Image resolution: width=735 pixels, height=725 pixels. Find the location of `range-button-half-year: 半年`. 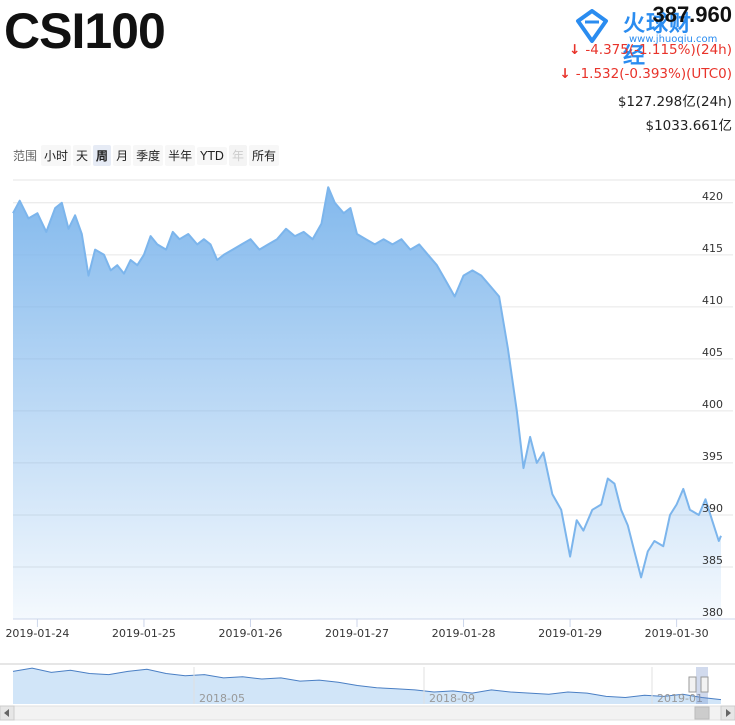

range-button-half-year: 半年 is located at coordinates (180, 155).